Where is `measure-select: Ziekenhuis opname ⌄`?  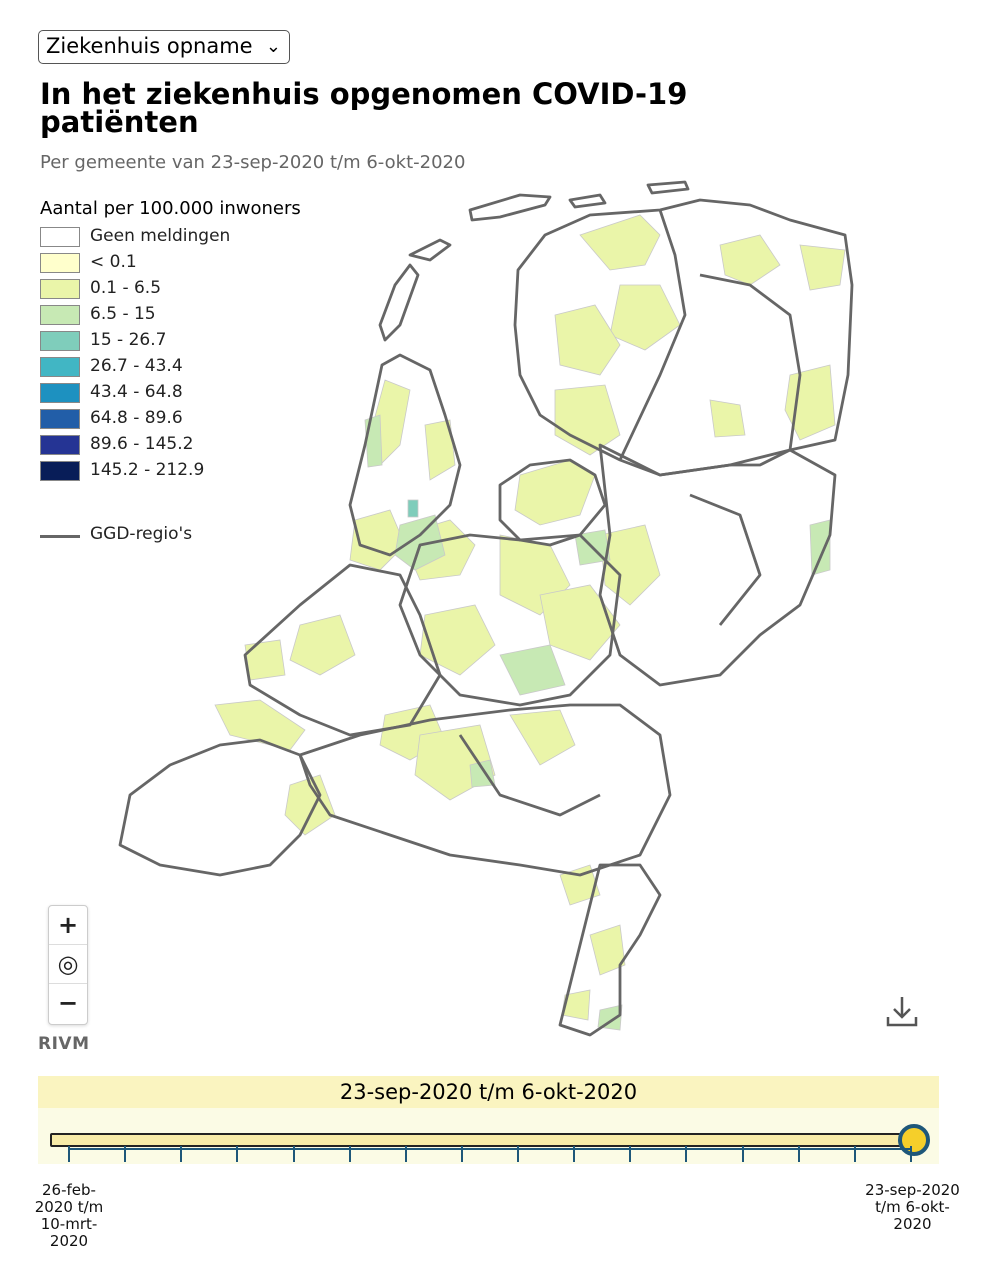 measure-select: Ziekenhuis opname ⌄ is located at coordinates (164, 47).